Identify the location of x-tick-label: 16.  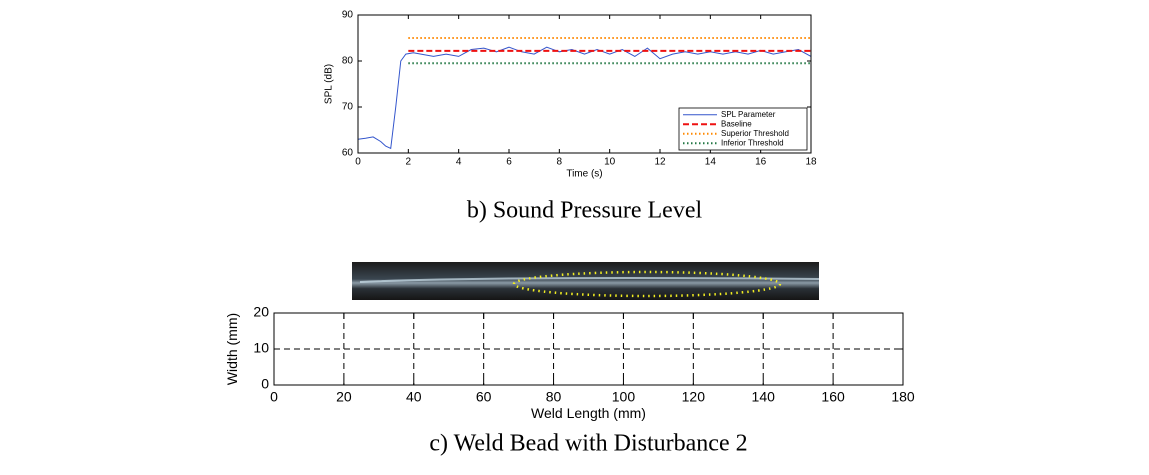
(761, 162).